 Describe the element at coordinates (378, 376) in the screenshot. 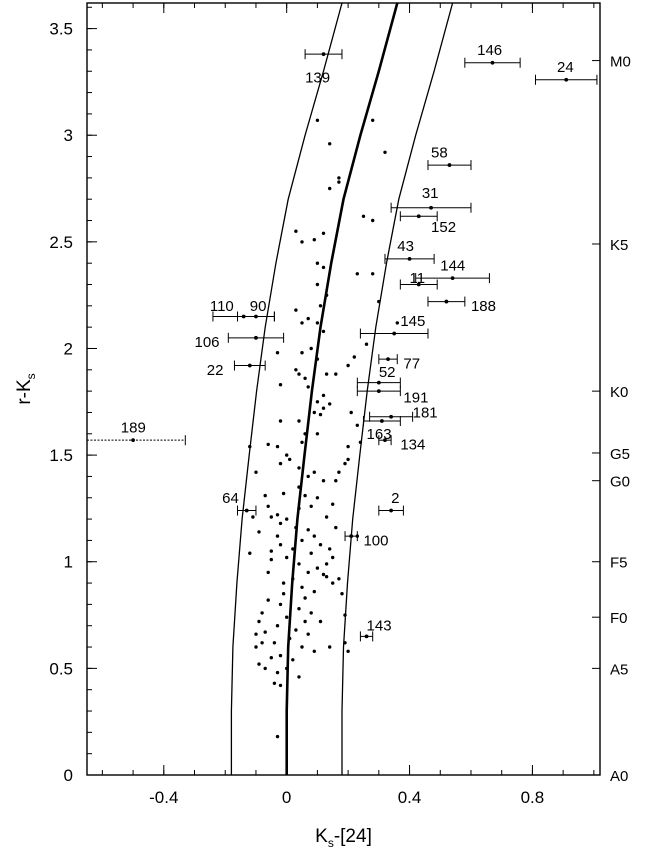

I see `labeled-point-52: 52` at that location.